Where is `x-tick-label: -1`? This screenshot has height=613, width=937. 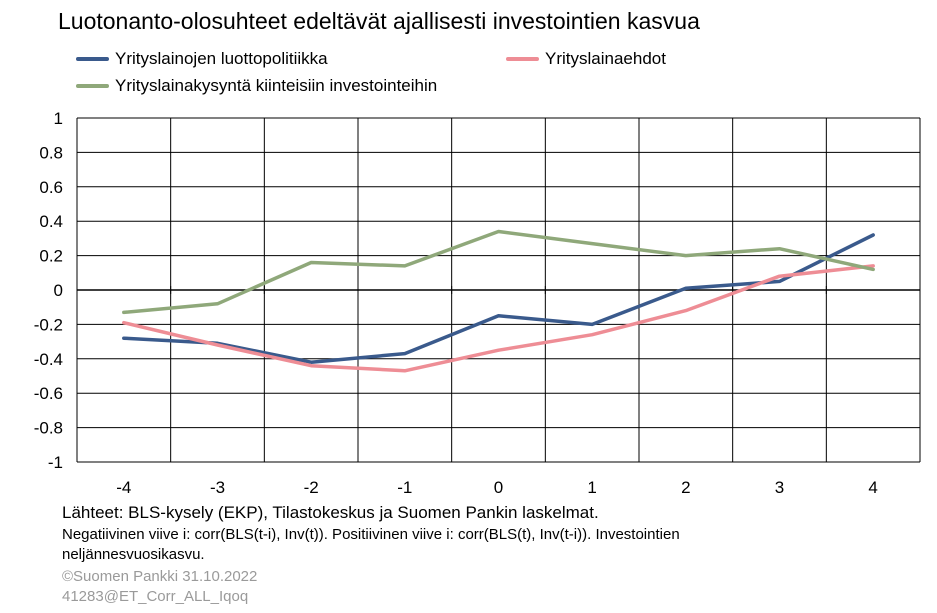
x-tick-label: -1 is located at coordinates (404, 487).